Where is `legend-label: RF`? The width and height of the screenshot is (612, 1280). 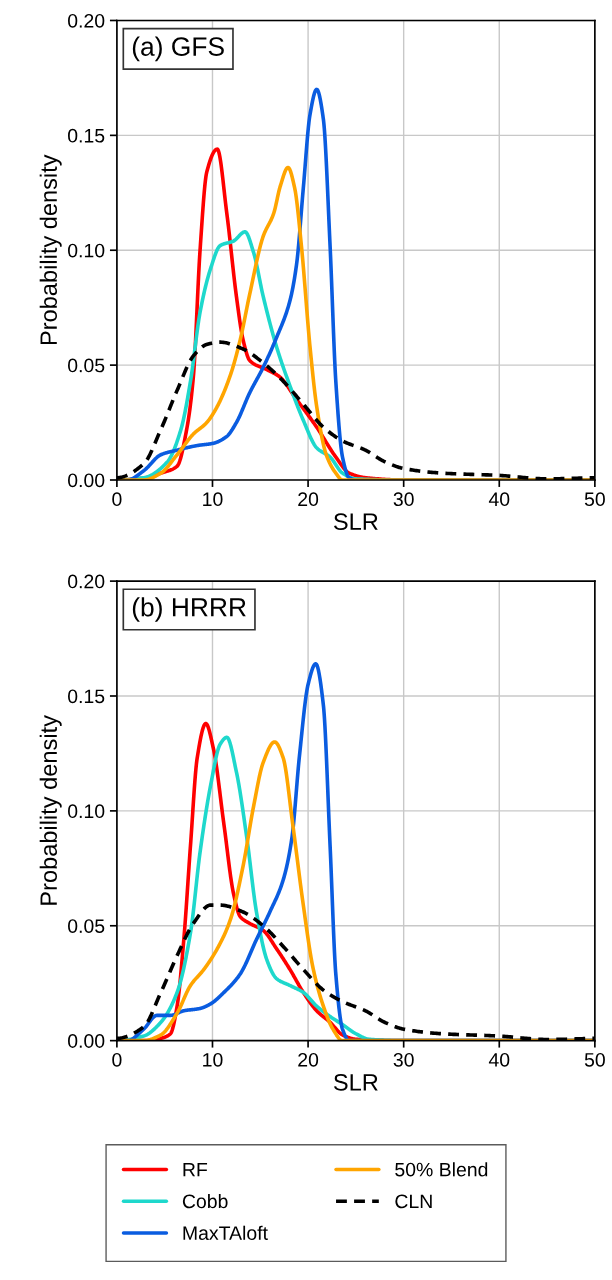 legend-label: RF is located at coordinates (195, 1169).